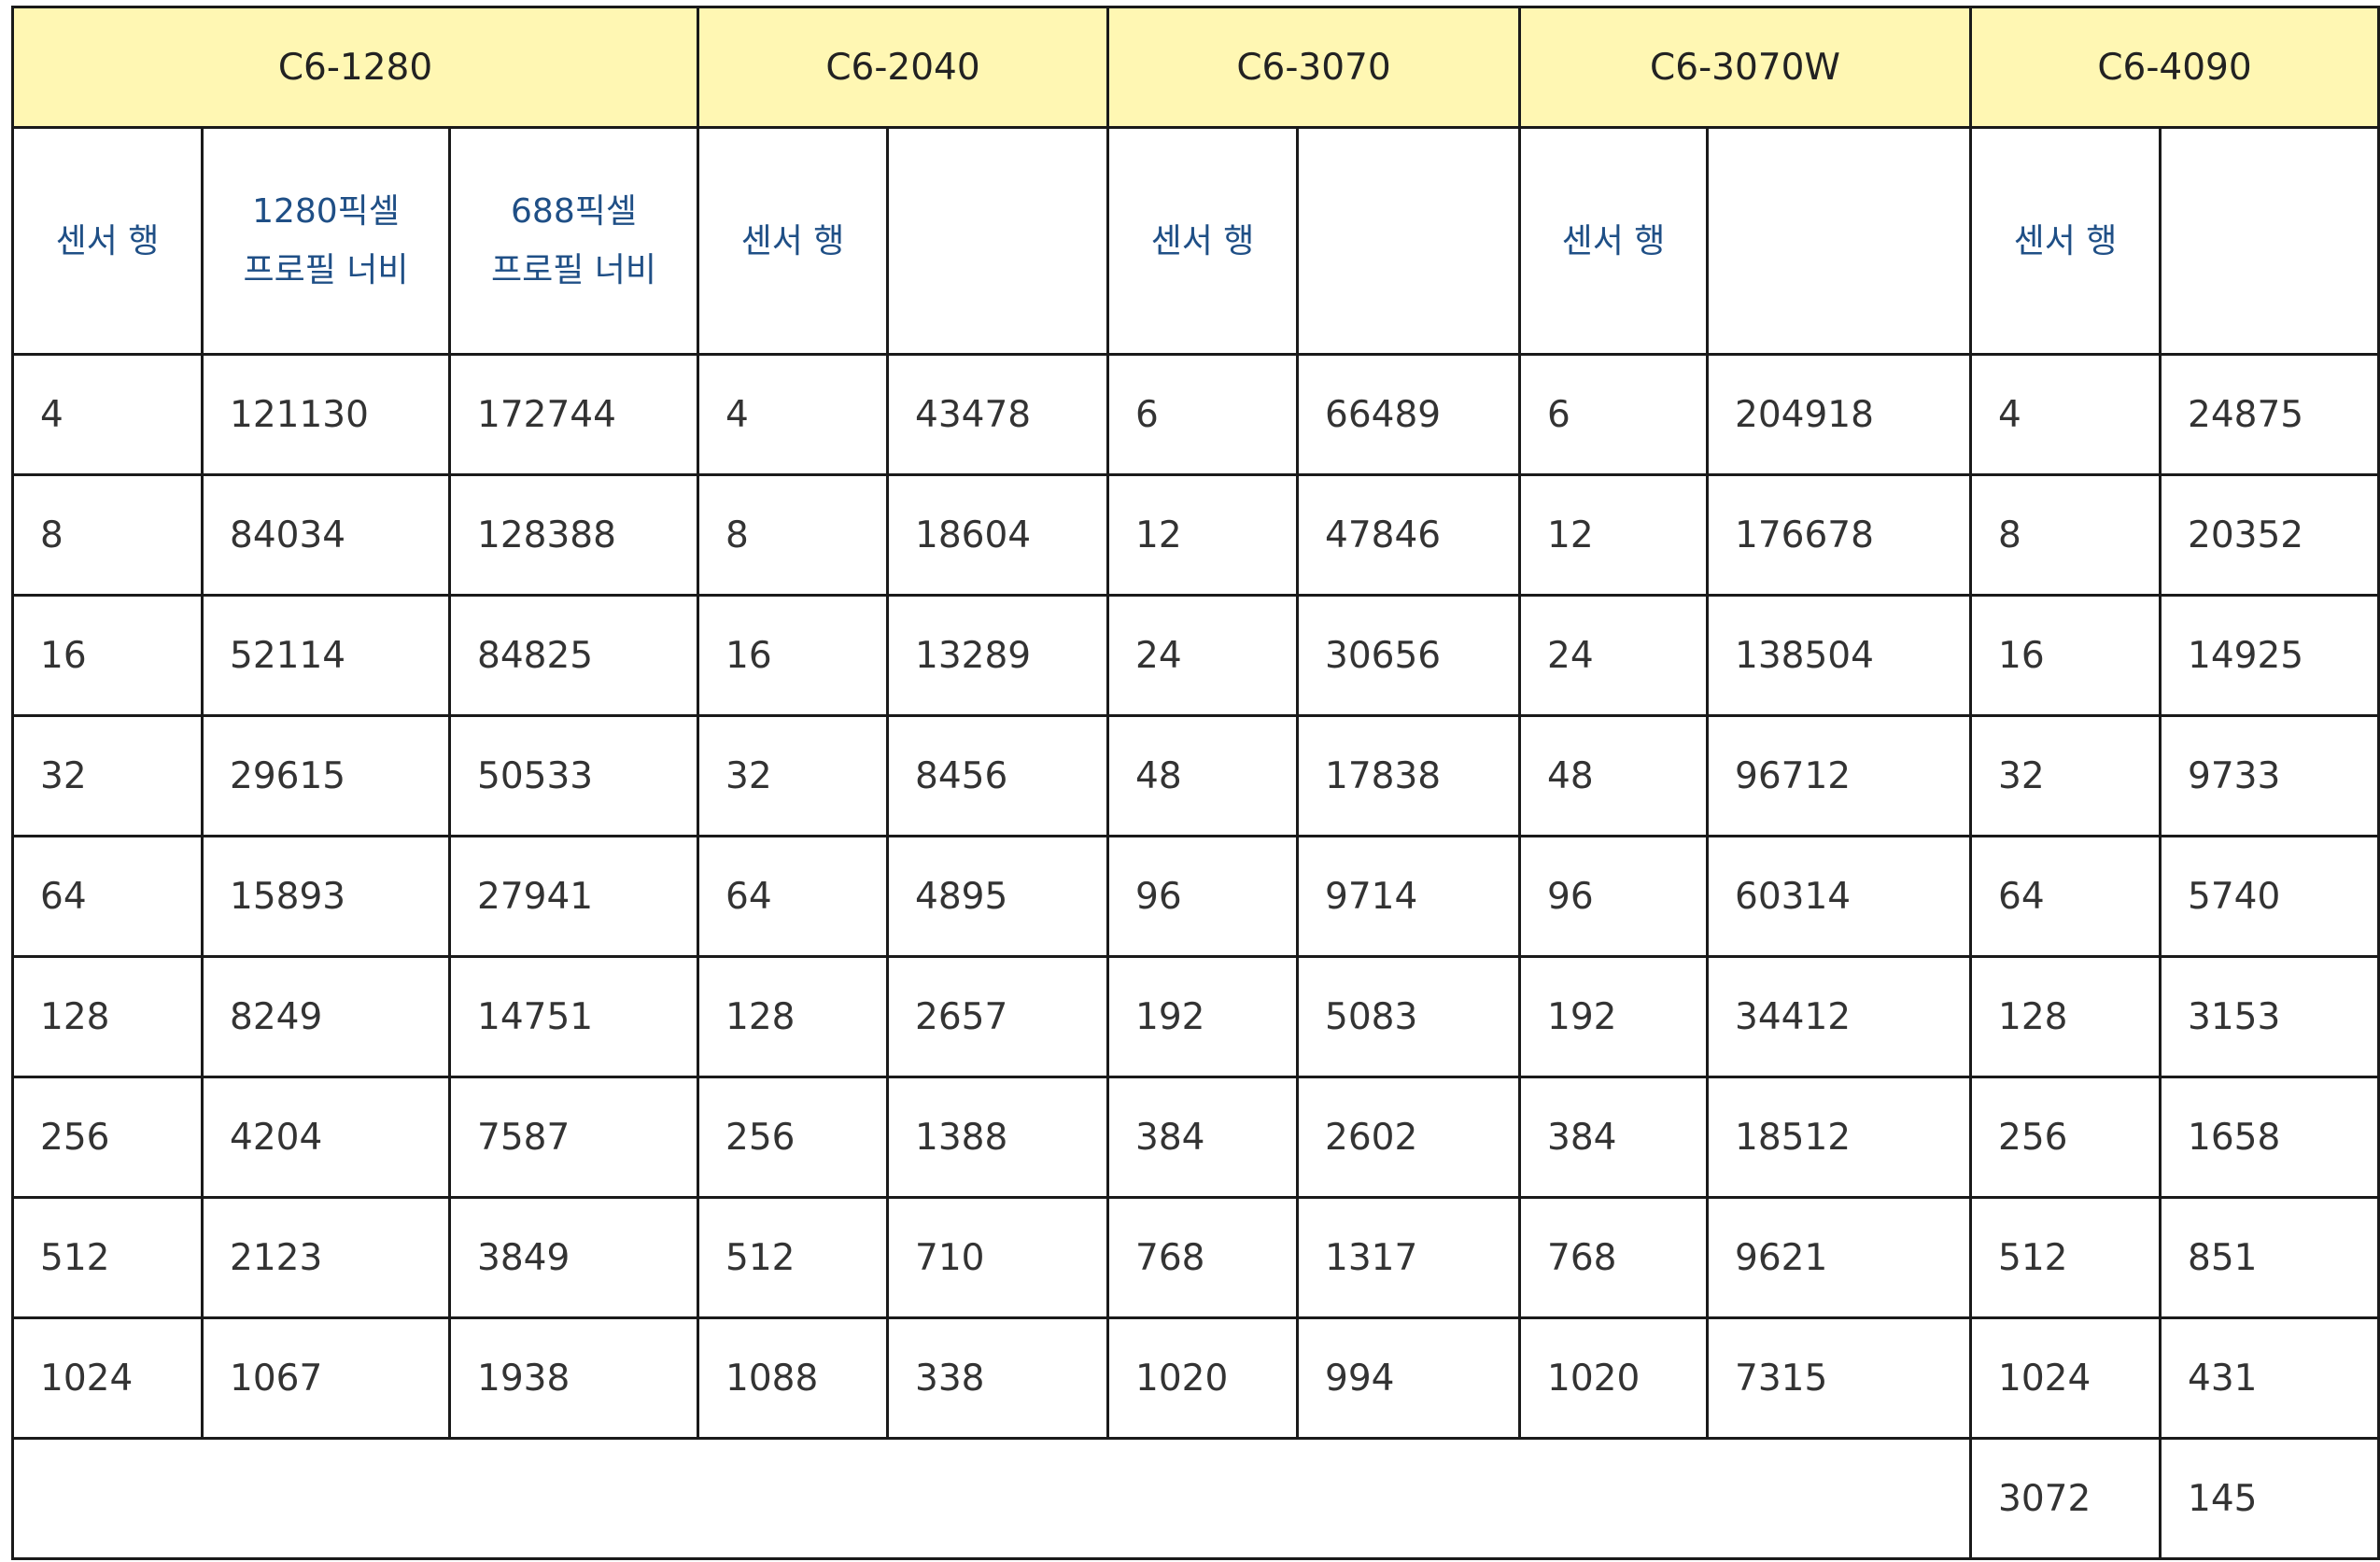 The width and height of the screenshot is (2380, 1562). Describe the element at coordinates (1839, 1378) in the screenshot. I see `table-cell: 7315` at that location.